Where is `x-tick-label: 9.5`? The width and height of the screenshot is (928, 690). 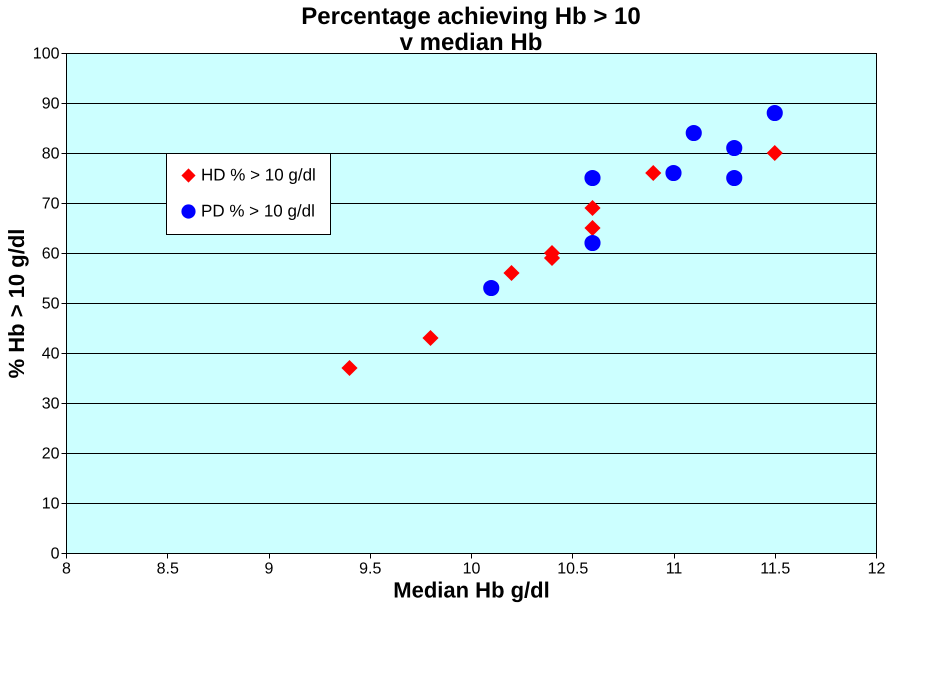
x-tick-label: 9.5 is located at coordinates (370, 569).